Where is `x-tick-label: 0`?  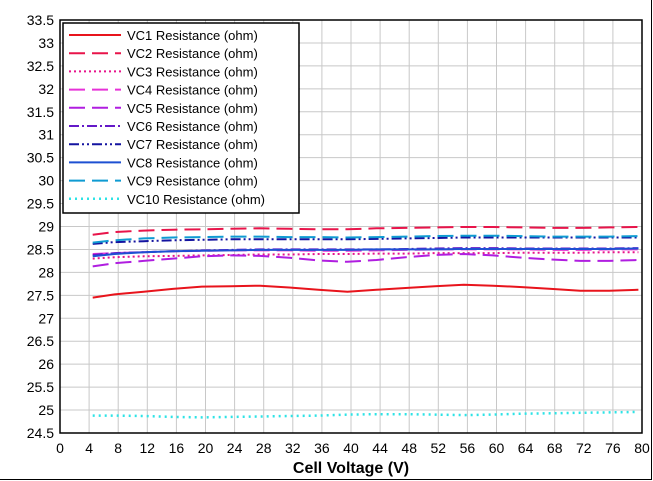 x-tick-label: 0 is located at coordinates (60, 448).